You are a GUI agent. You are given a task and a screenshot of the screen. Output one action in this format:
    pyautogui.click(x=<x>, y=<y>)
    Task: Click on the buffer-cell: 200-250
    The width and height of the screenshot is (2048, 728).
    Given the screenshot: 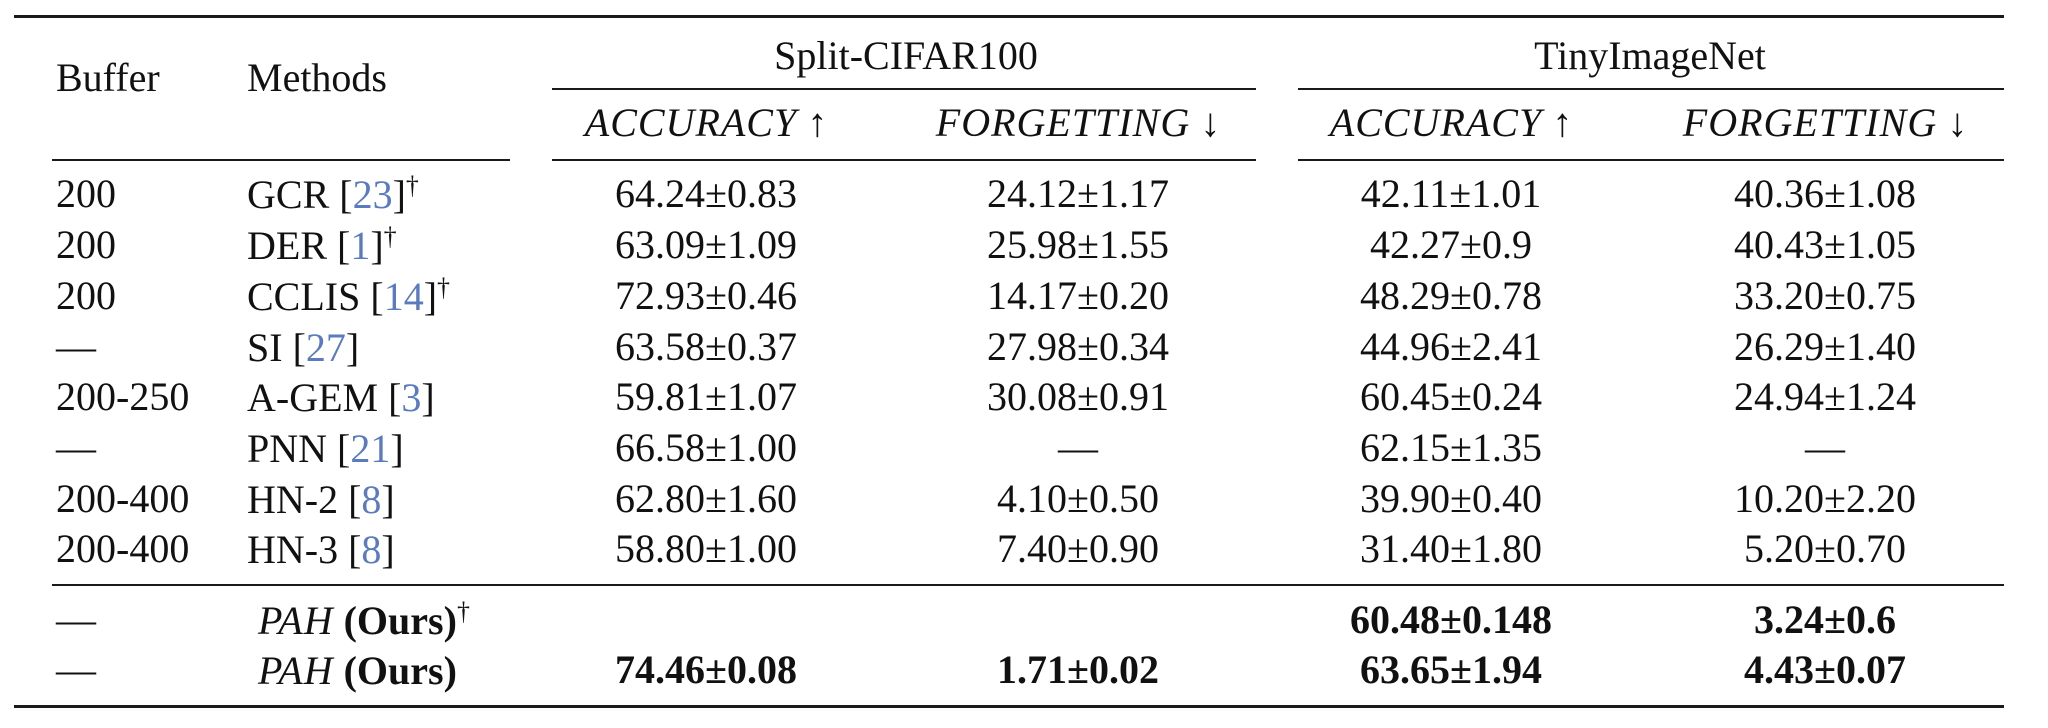 What is the action you would take?
    pyautogui.click(x=123, y=396)
    